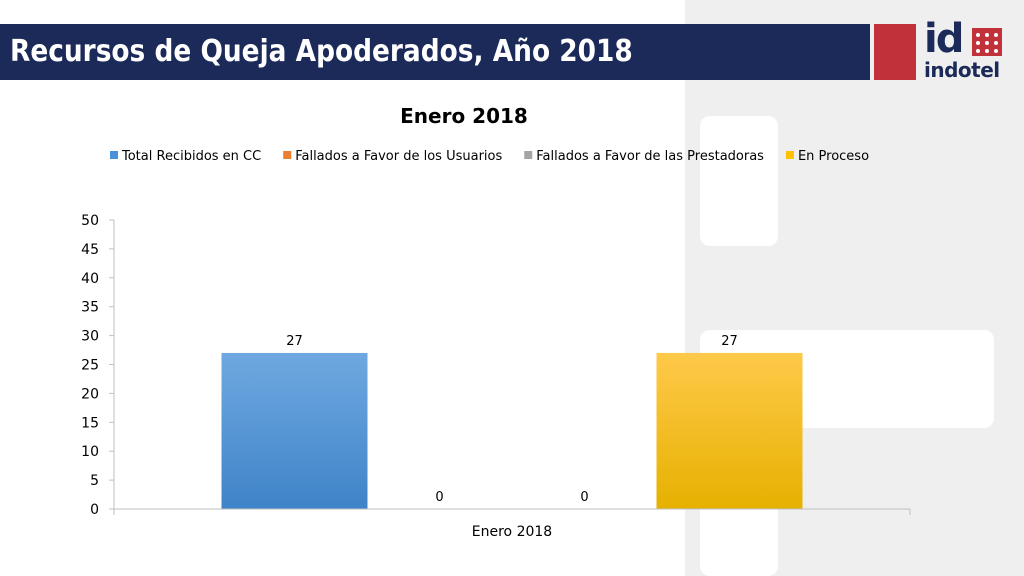 The height and width of the screenshot is (576, 1024). What do you see at coordinates (944, 39) in the screenshot?
I see `logo-mark: id` at bounding box center [944, 39].